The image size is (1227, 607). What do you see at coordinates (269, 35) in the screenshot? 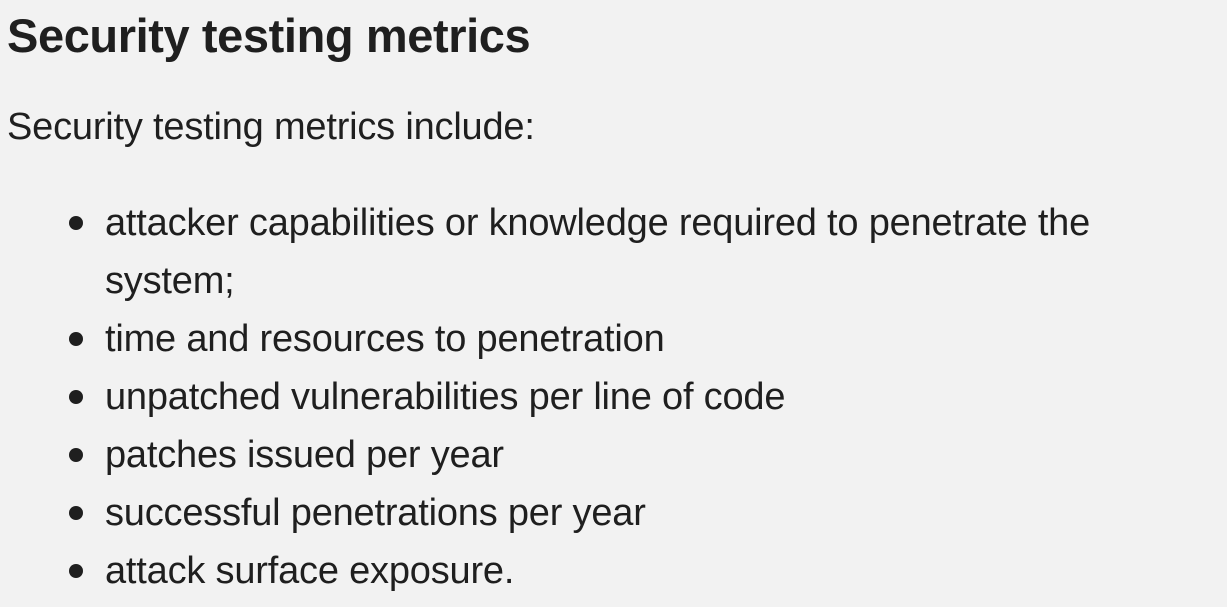
I see `slide-title: Security testing metrics` at bounding box center [269, 35].